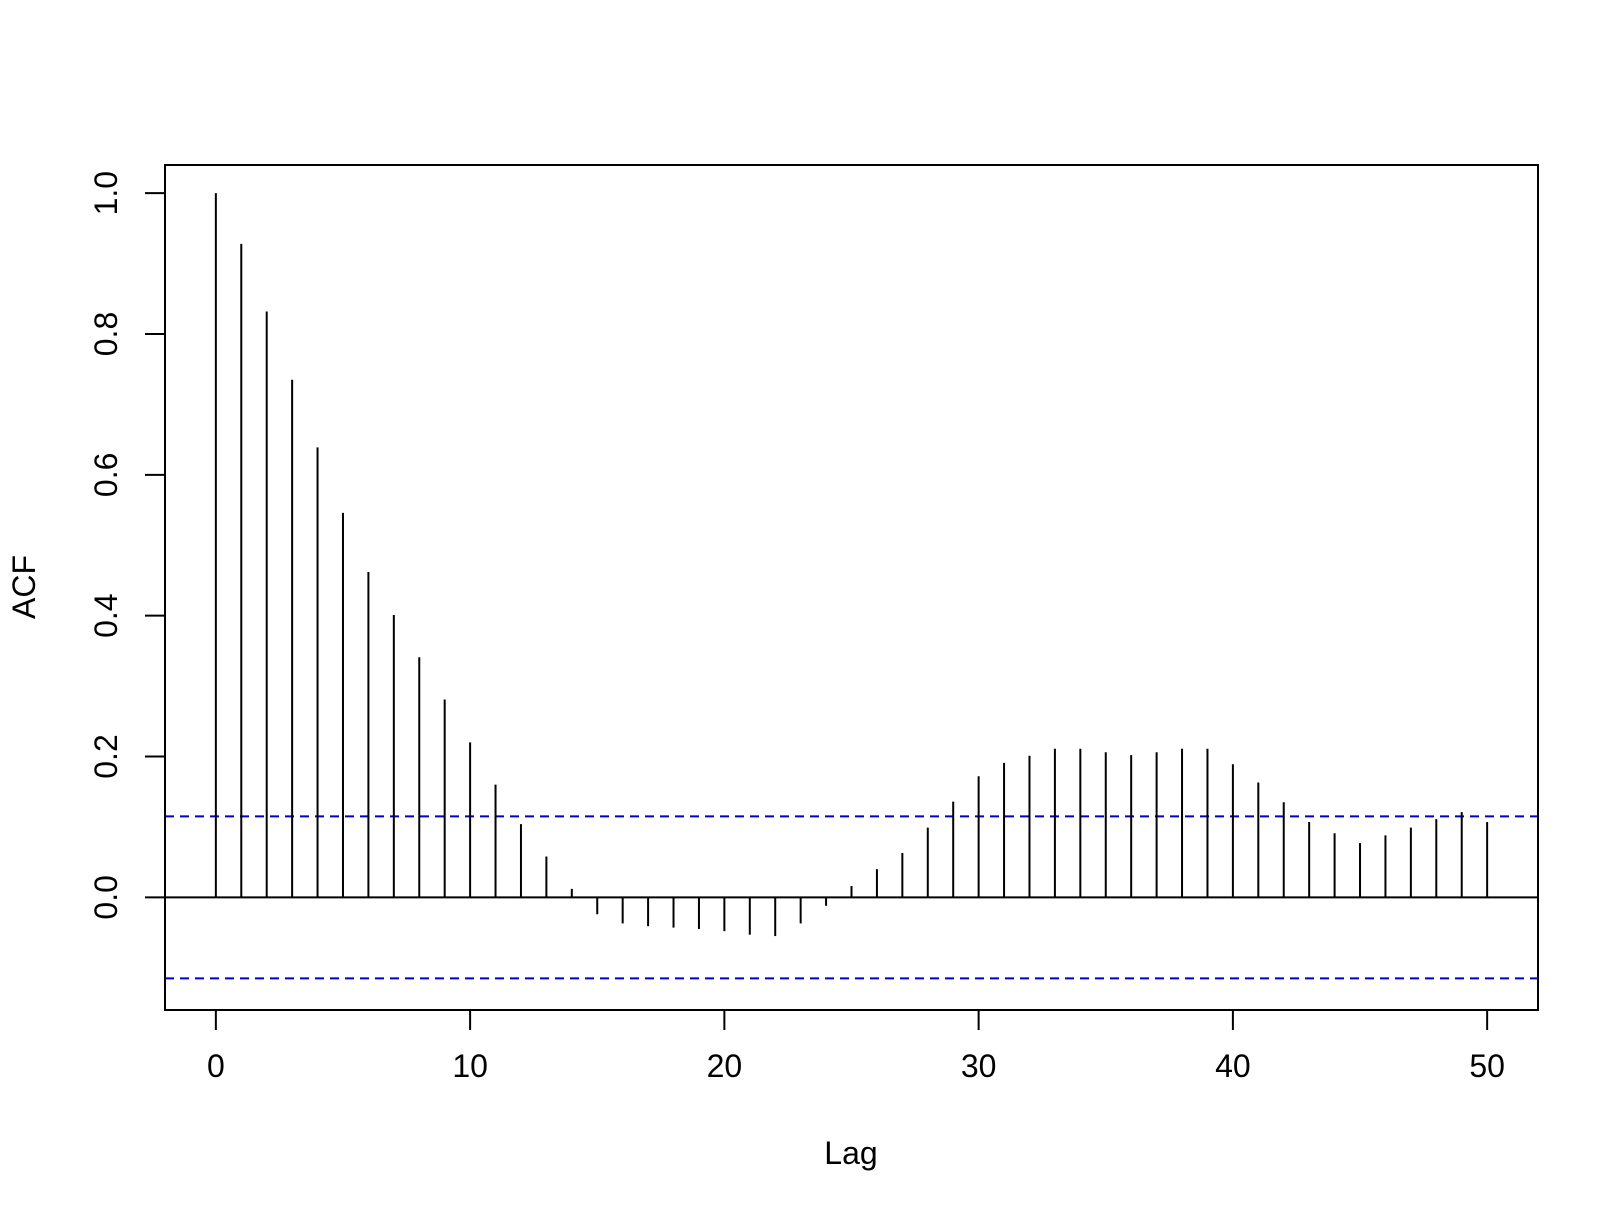 The width and height of the screenshot is (1600, 1205). Describe the element at coordinates (470, 1066) in the screenshot. I see `x-tick-label-10: 10` at that location.